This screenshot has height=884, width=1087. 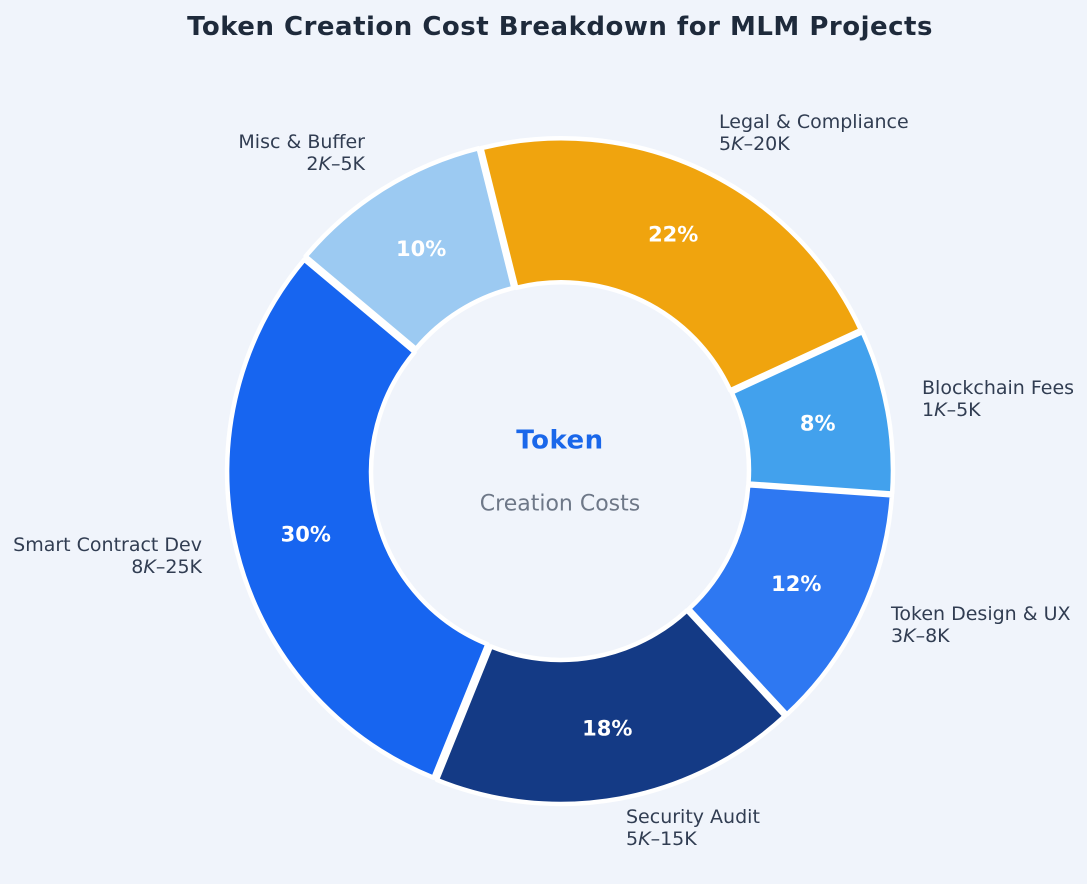 I want to click on wedge-security-audit, so click(x=611, y=707).